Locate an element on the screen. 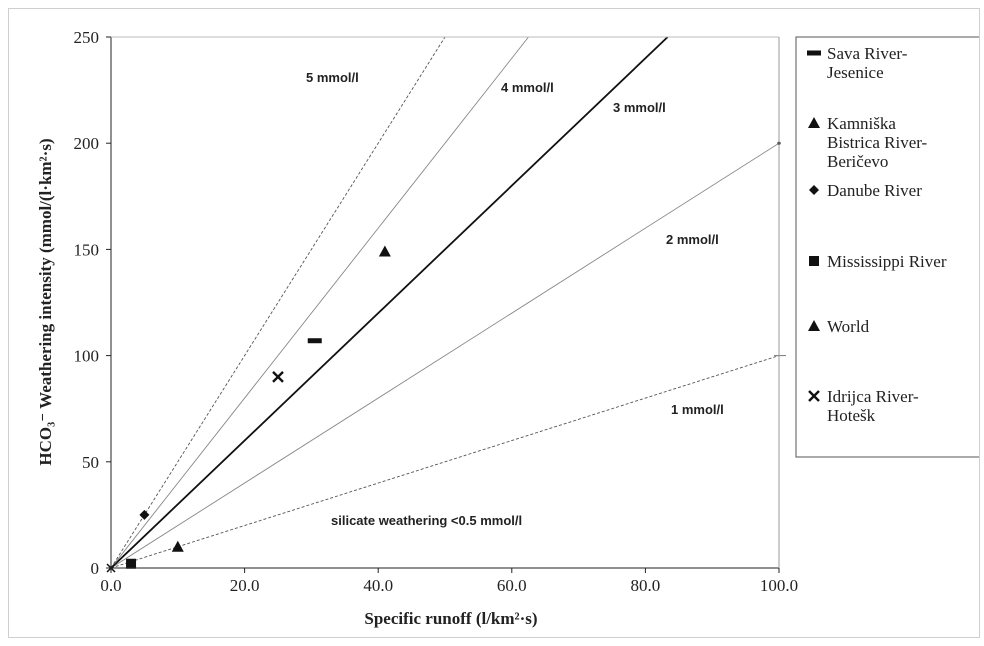 The height and width of the screenshot is (646, 984). reference-label-2-mmol: 2 mmol/l is located at coordinates (692, 239).